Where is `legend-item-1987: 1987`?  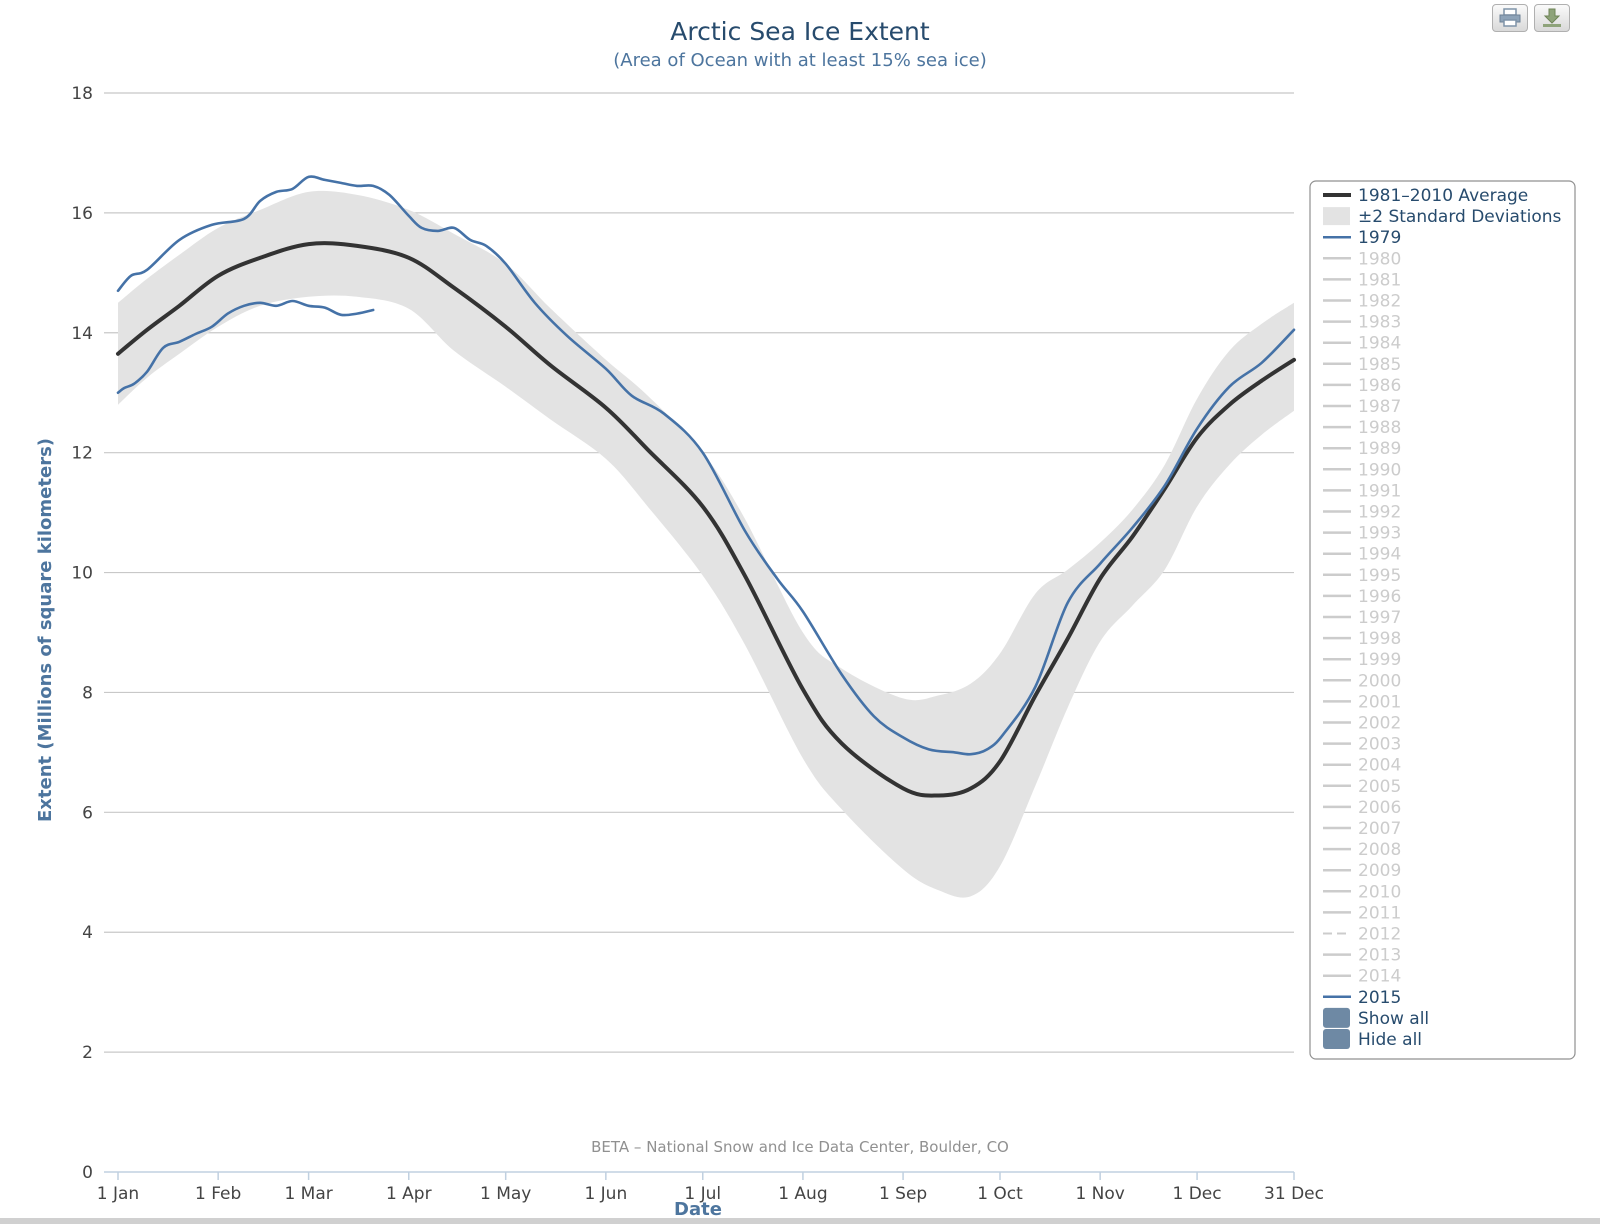
legend-item-1987: 1987 is located at coordinates (1362, 407).